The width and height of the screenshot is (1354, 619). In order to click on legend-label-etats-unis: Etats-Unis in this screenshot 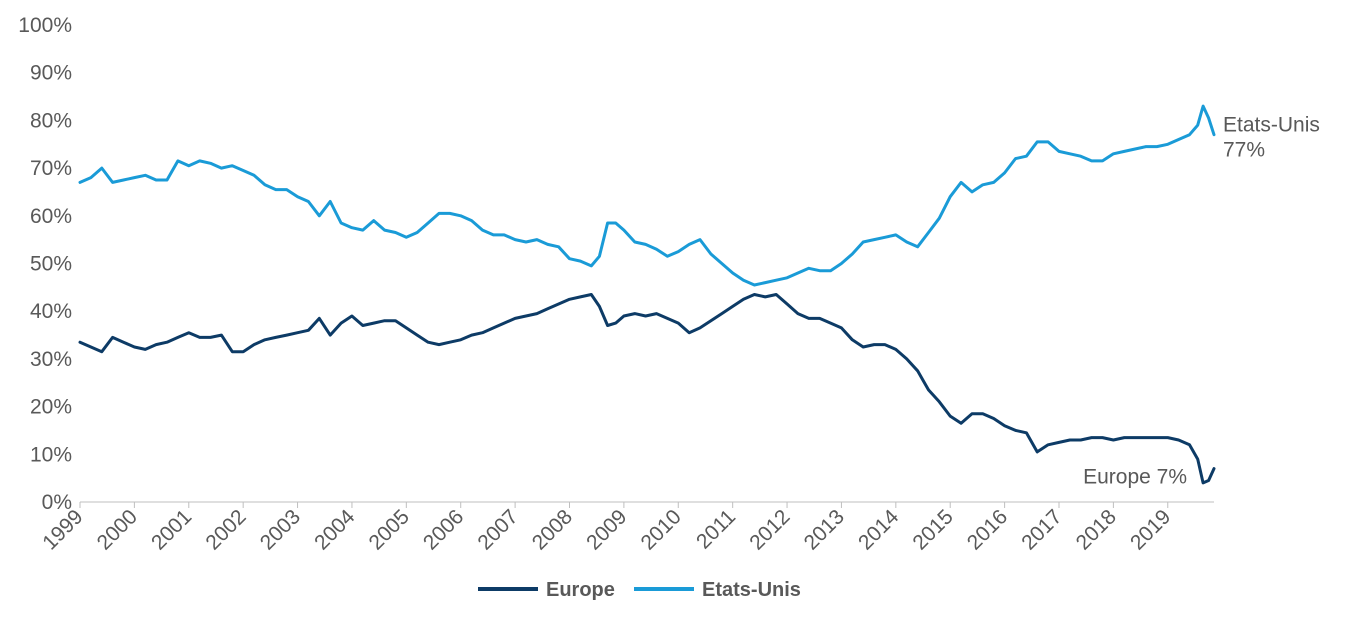, I will do `click(751, 590)`.